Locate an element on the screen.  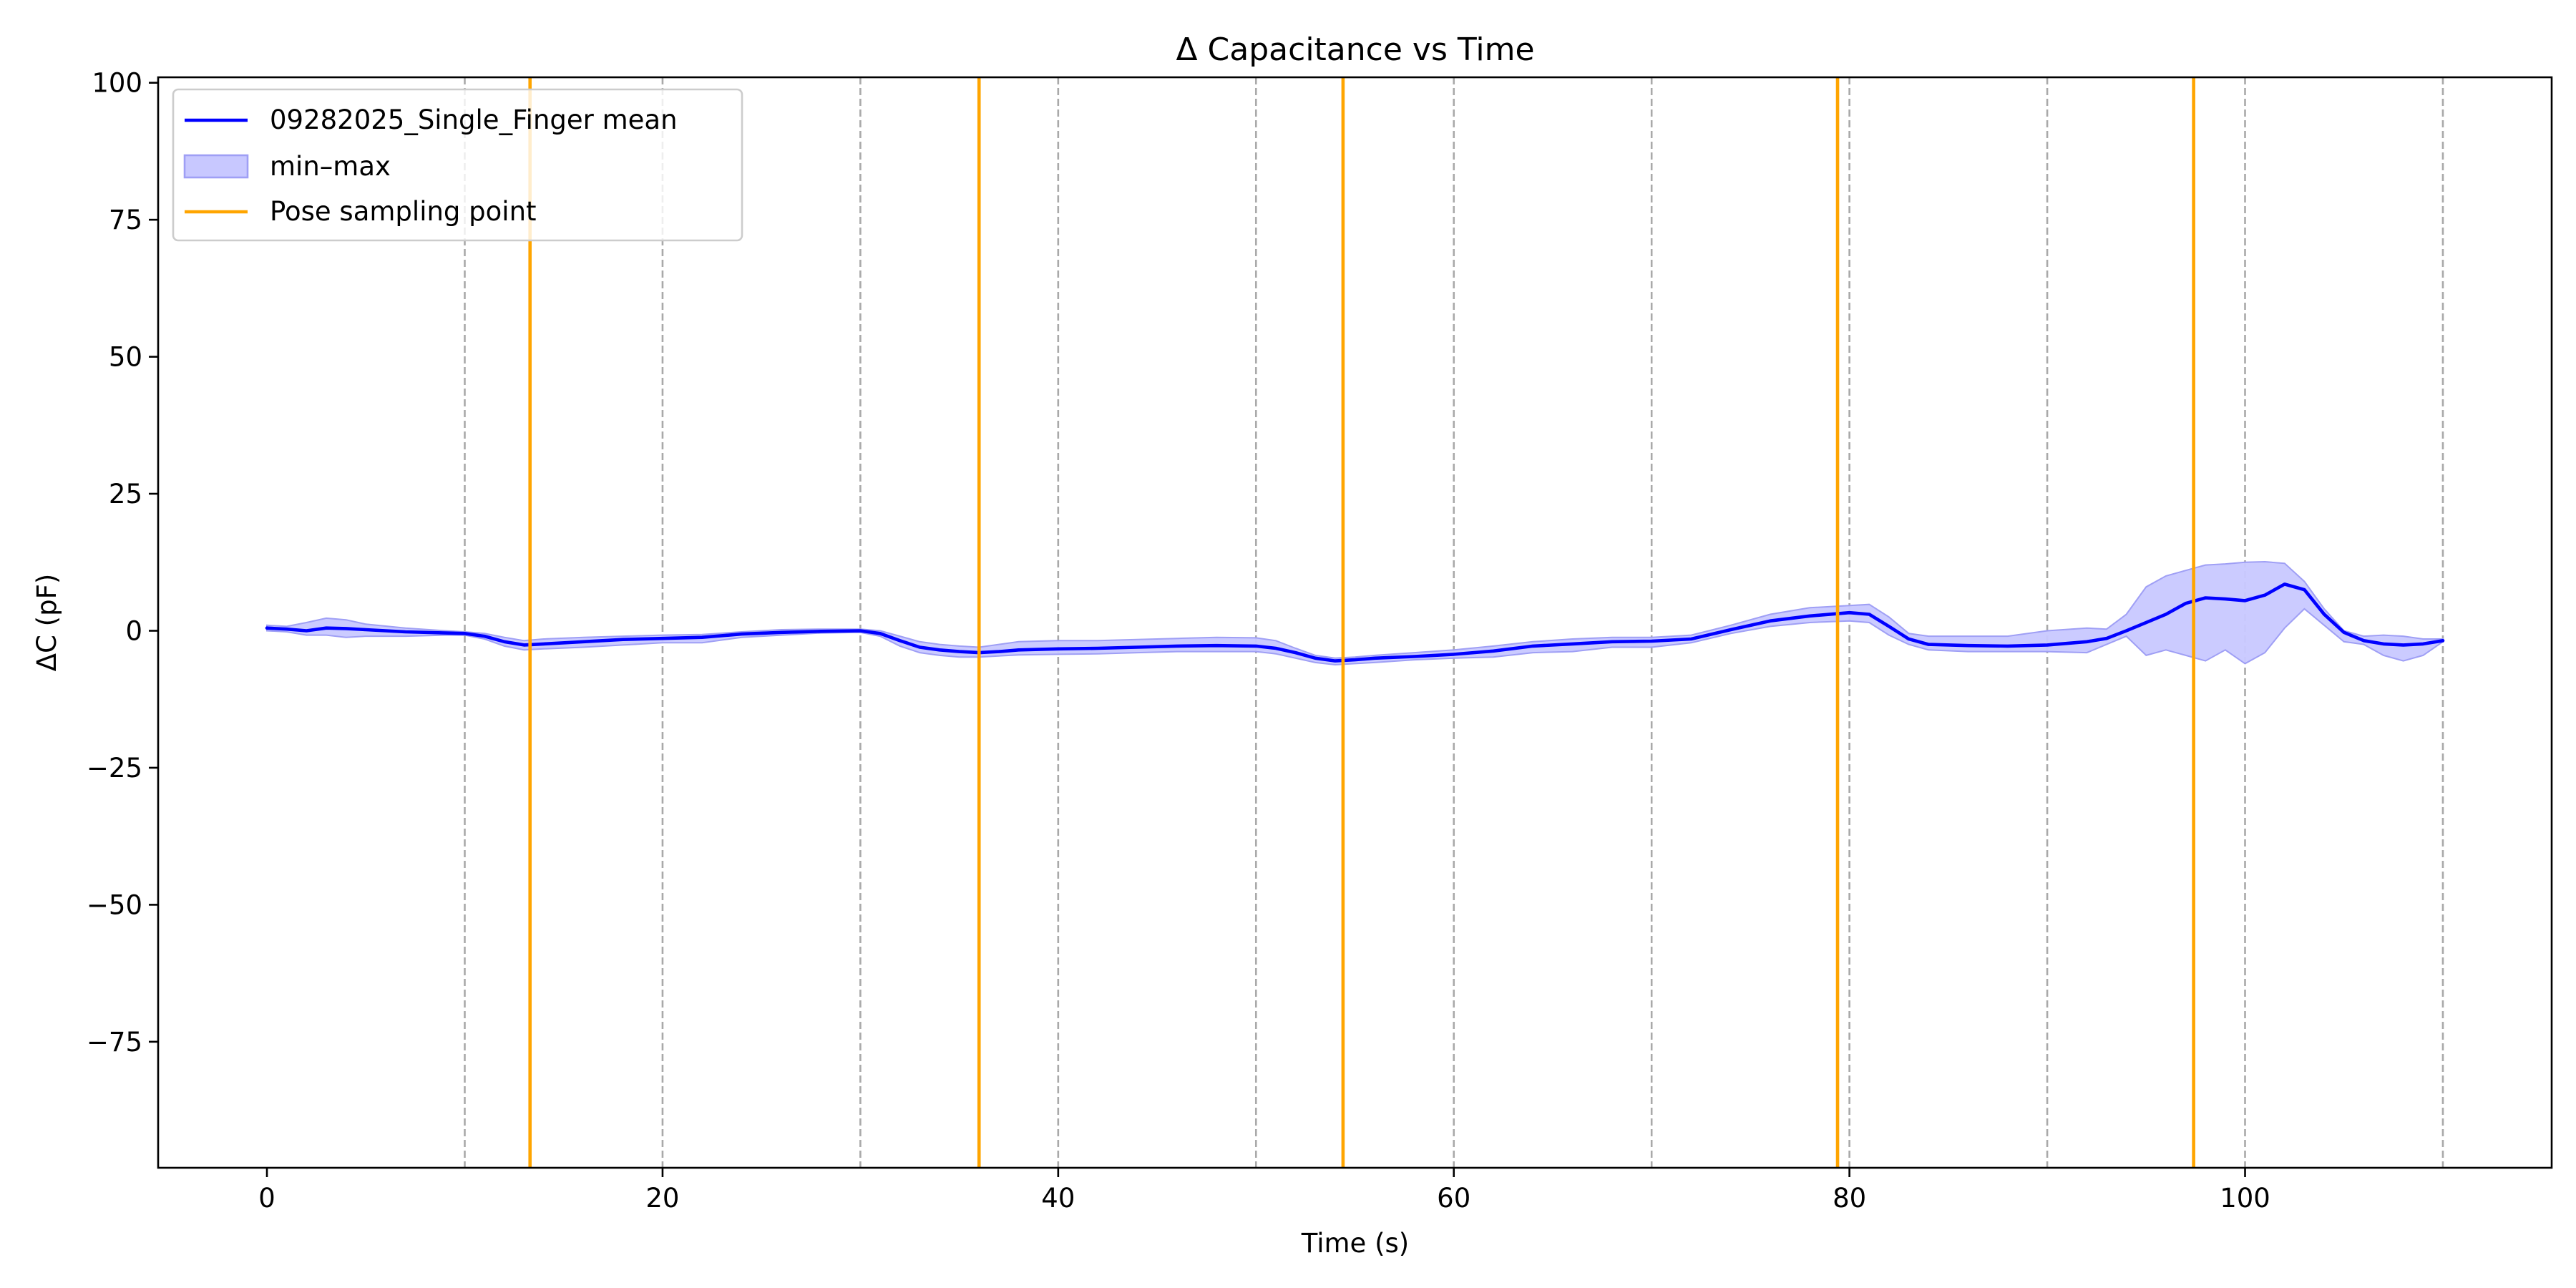
legend-mean-label: 09282025_Single_Finger mean is located at coordinates (474, 119).